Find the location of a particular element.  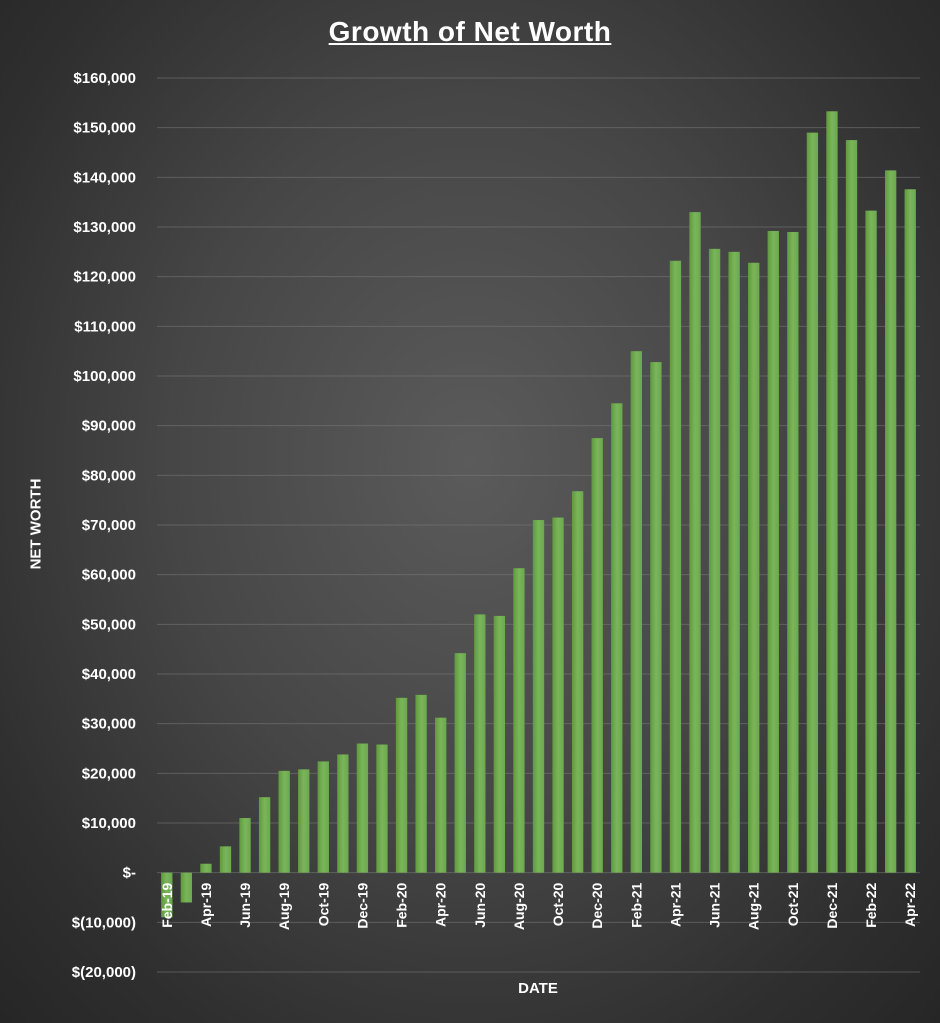

y-tick-label: $80,000 is located at coordinates (109, 475).